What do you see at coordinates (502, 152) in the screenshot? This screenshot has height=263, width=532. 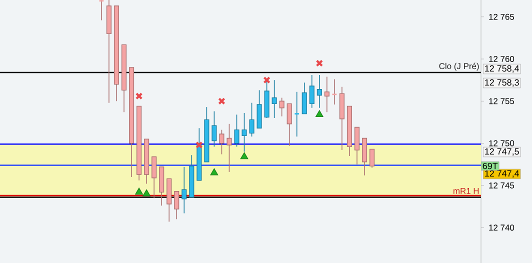 I see `text: 12 747,5` at bounding box center [502, 152].